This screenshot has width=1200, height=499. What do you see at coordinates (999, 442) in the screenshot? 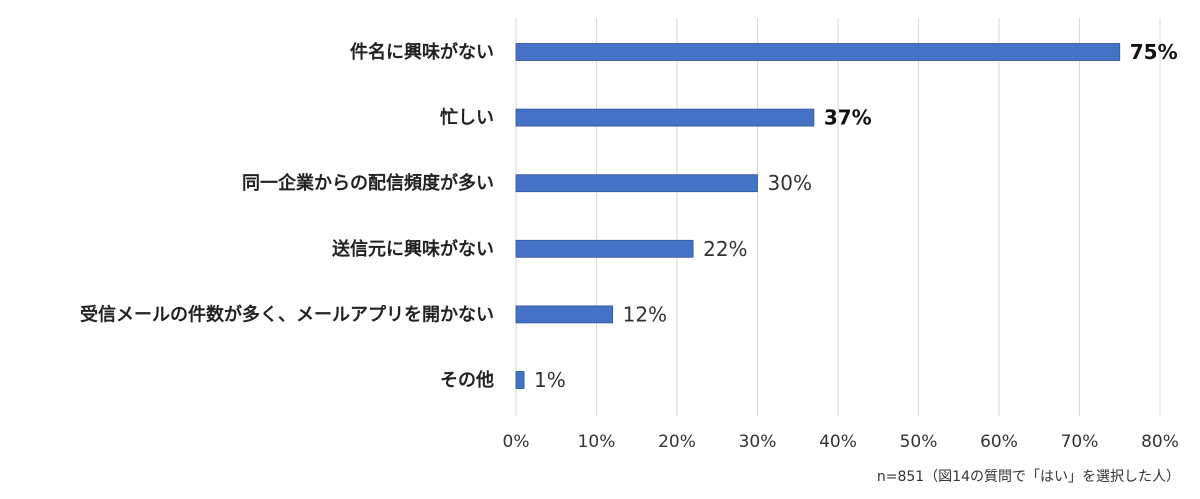
I see `x-tick-label: 60%` at bounding box center [999, 442].